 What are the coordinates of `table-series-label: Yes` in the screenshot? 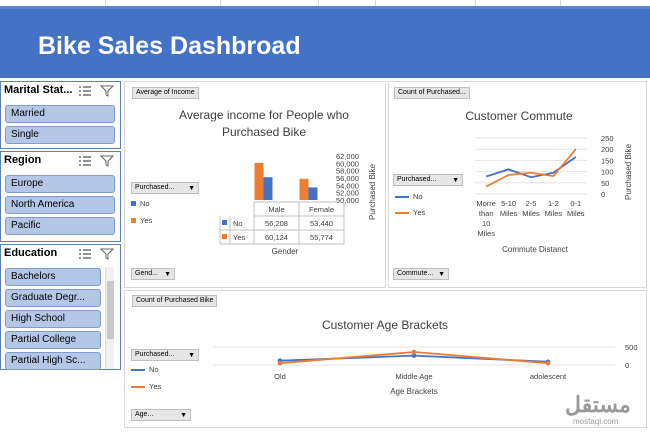 It's located at (239, 237).